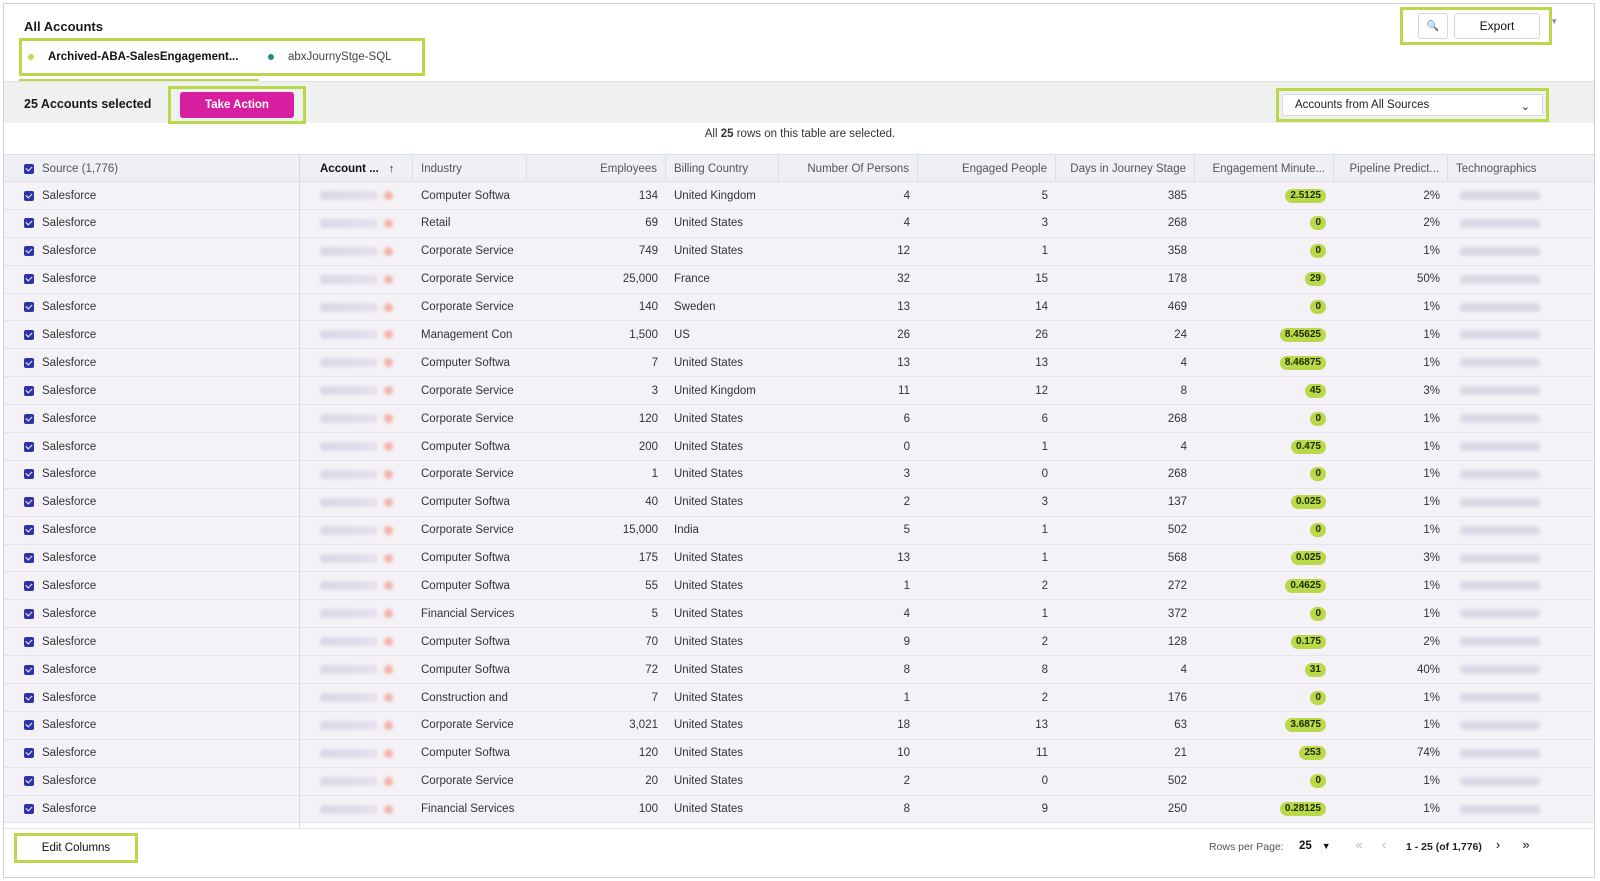 The image size is (1600, 881). I want to click on source-value: Salesforce, so click(69, 418).